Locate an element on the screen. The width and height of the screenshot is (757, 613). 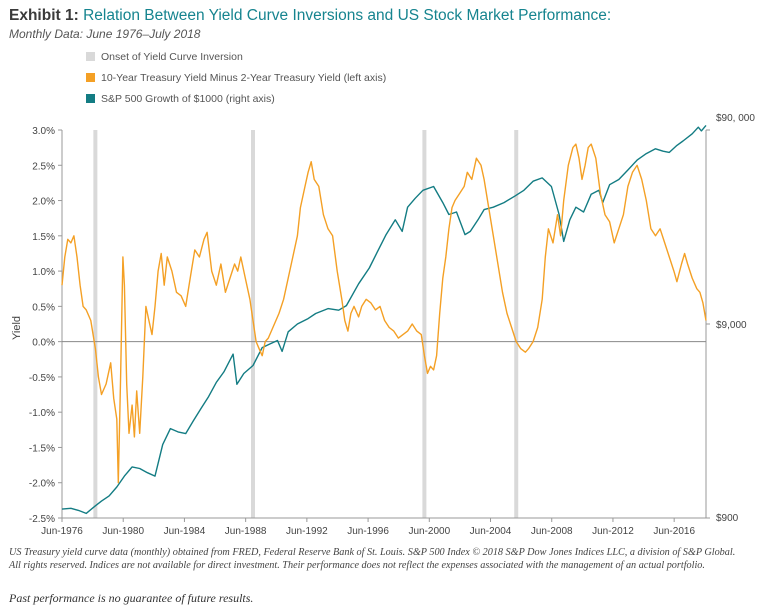
left-tick-label-3: 1.5% is located at coordinates (43, 237).